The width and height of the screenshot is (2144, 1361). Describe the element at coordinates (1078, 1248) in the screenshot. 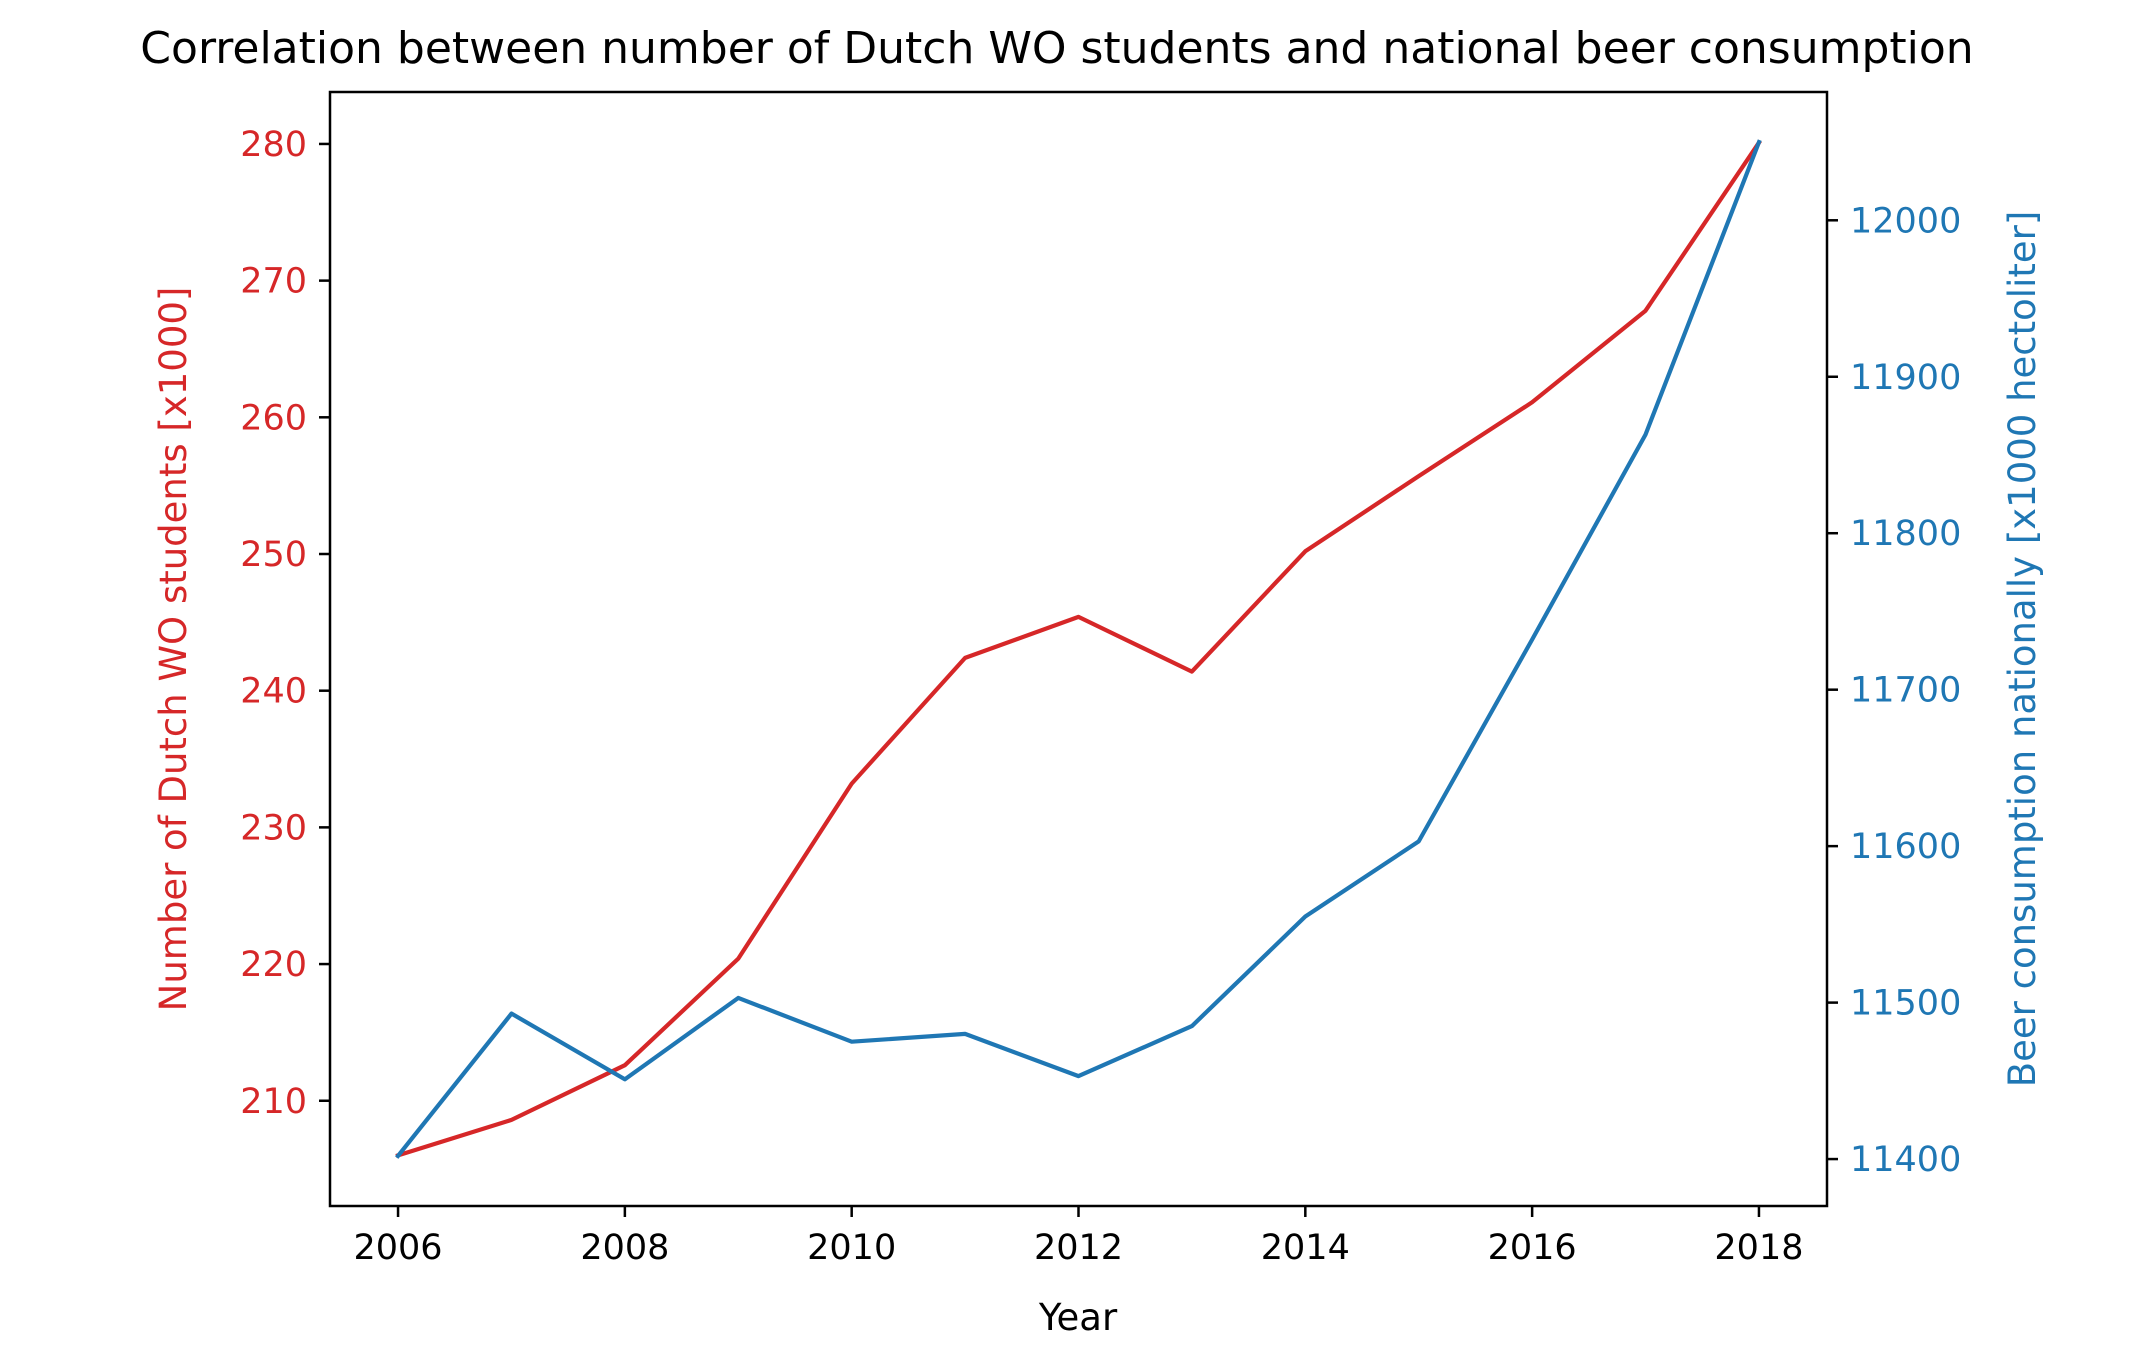

I see `x-tick-label: 2012` at that location.